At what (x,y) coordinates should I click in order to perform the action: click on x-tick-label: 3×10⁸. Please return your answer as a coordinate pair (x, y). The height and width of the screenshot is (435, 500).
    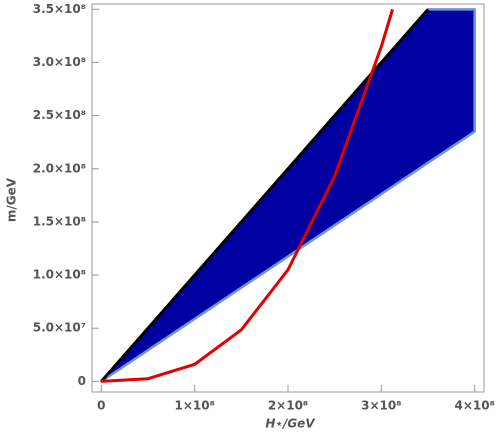
    Looking at the image, I should click on (381, 406).